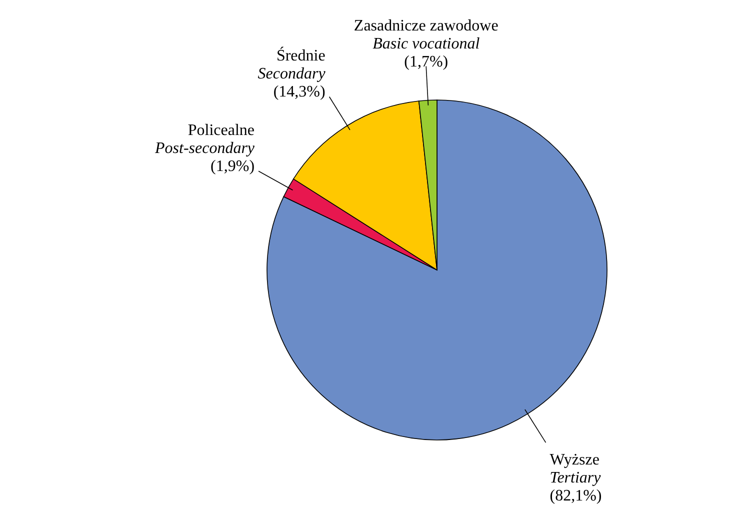 Image resolution: width=741 pixels, height=517 pixels. What do you see at coordinates (426, 61) in the screenshot?
I see `data-label: (1,7%)` at bounding box center [426, 61].